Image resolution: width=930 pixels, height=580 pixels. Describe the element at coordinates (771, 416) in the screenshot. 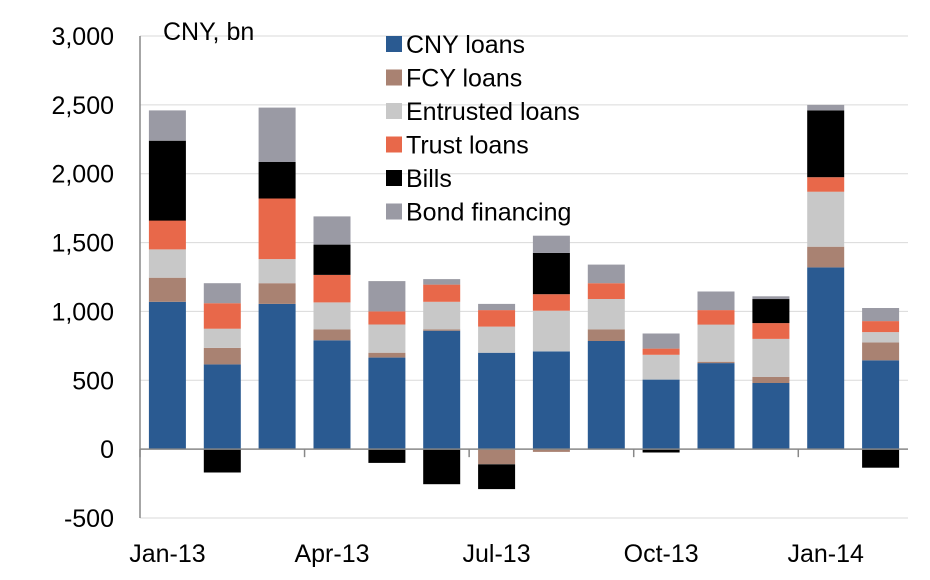

I see `bar-Dec-13-cny-loans` at that location.